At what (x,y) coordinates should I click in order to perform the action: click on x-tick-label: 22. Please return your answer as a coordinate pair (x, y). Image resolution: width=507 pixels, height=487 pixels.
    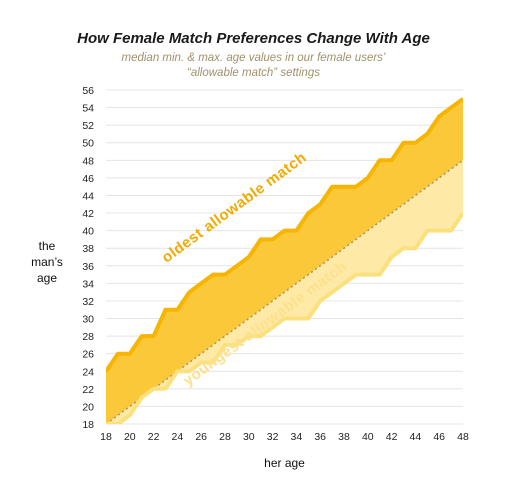
    Looking at the image, I should click on (154, 437).